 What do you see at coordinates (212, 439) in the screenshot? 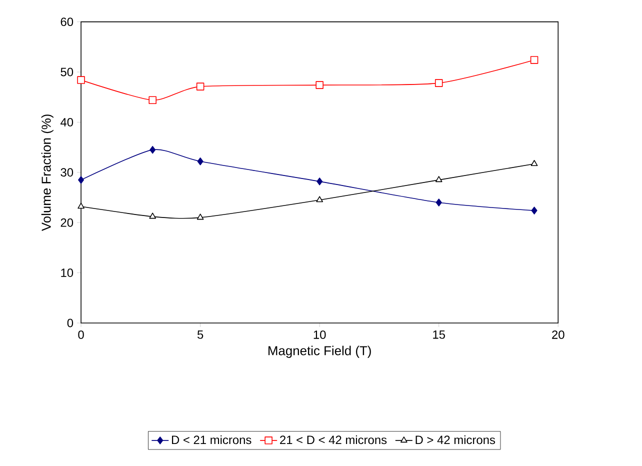
I see `legend-label: D < 21 microns` at bounding box center [212, 439].